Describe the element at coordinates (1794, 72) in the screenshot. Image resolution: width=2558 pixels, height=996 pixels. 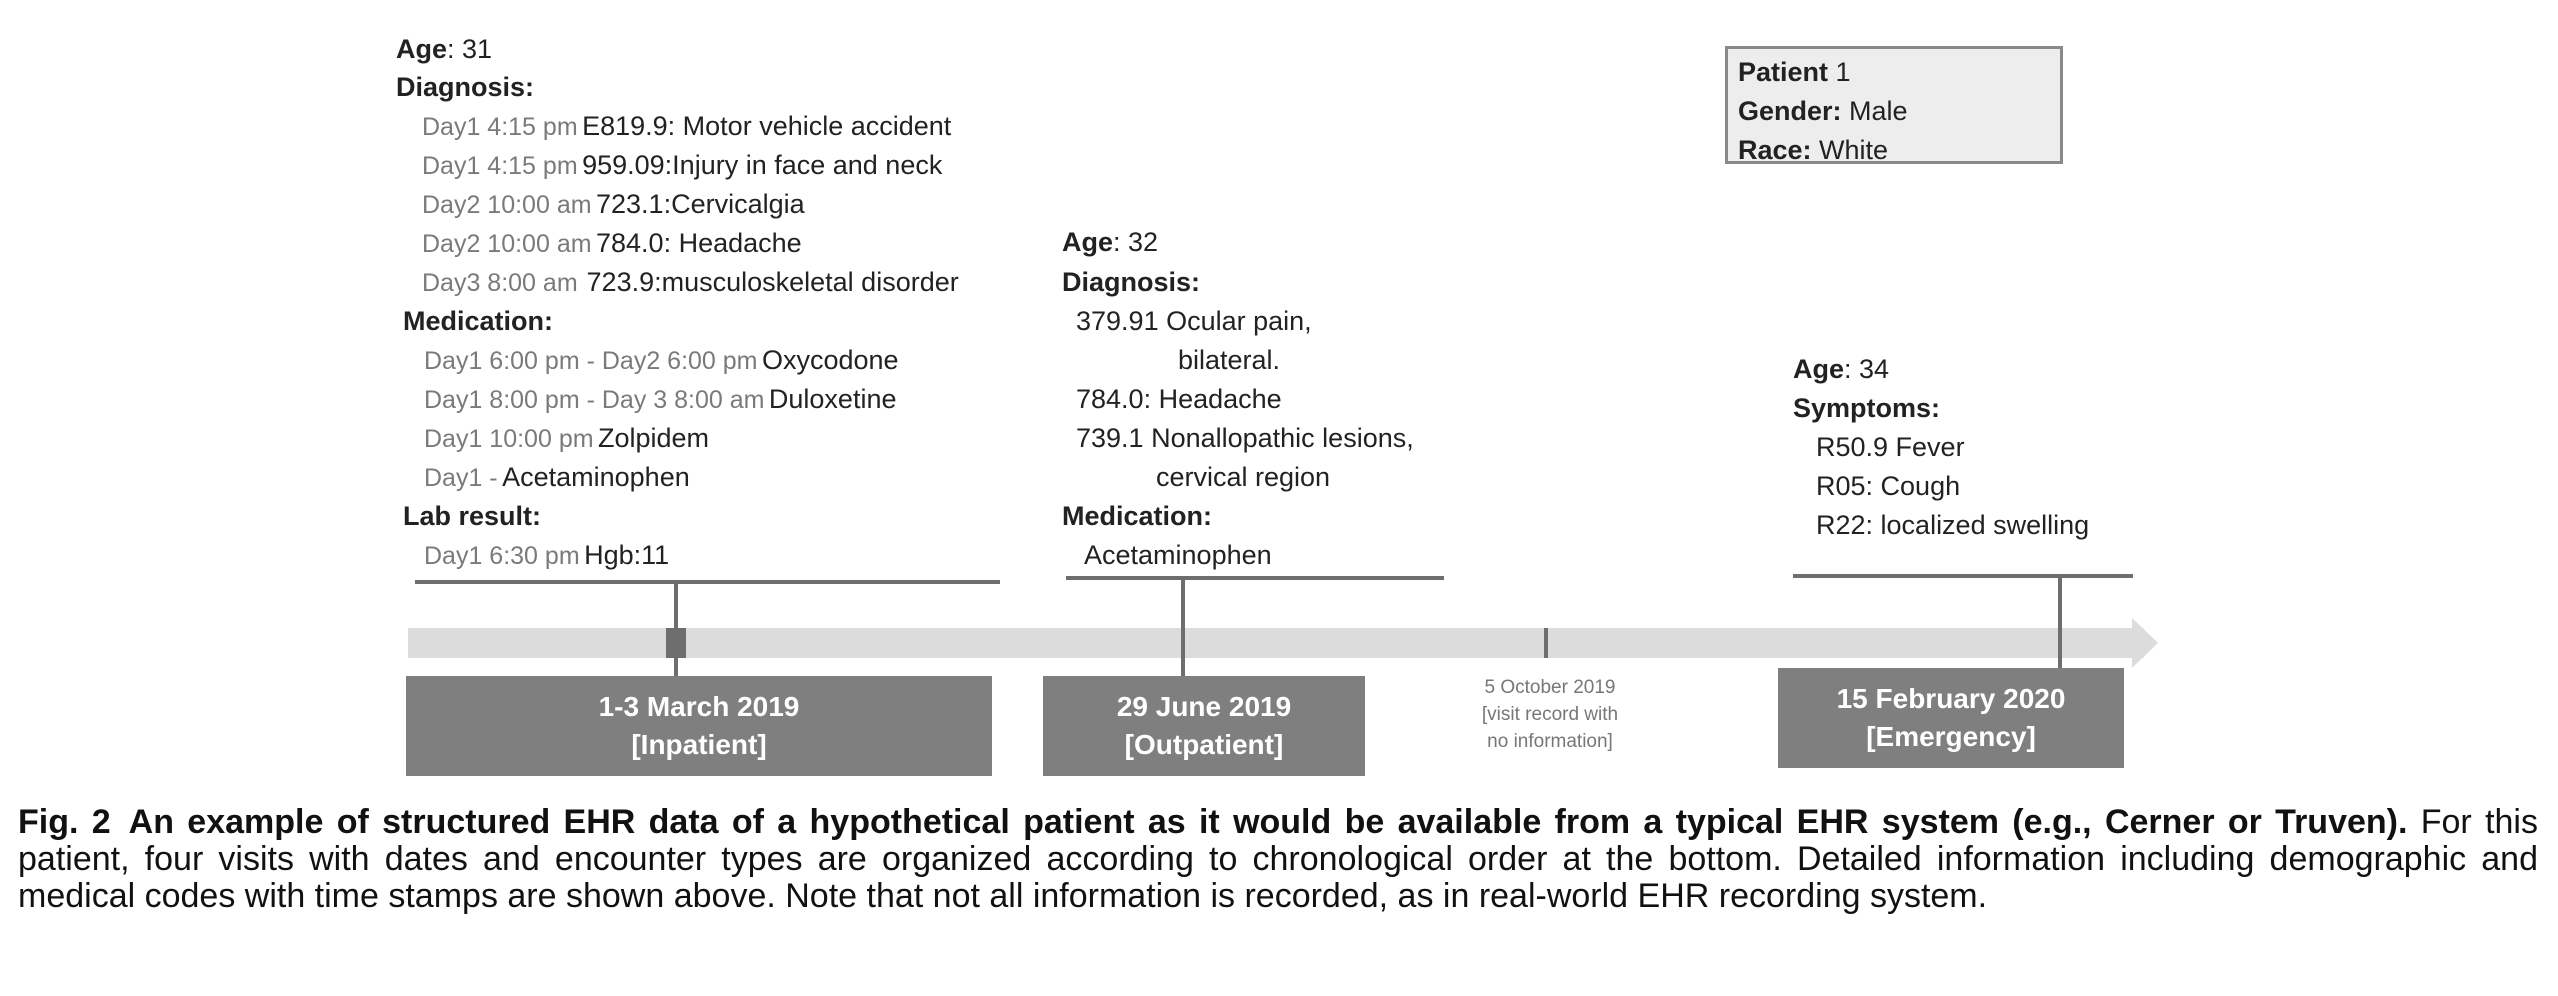
I see `patient-id: Patient 1` at that location.